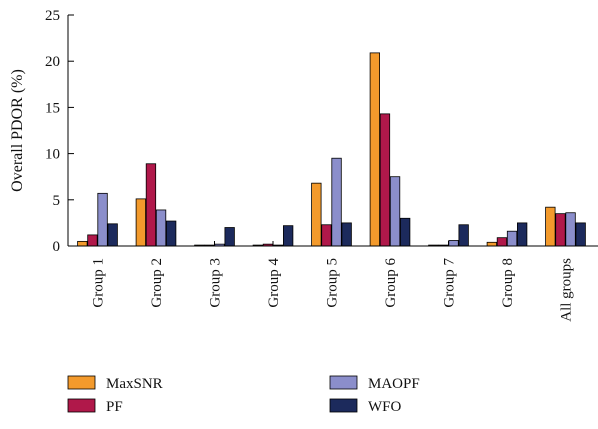 This screenshot has height=429, width=598. I want to click on y-tick-label: 25, so click(52, 16).